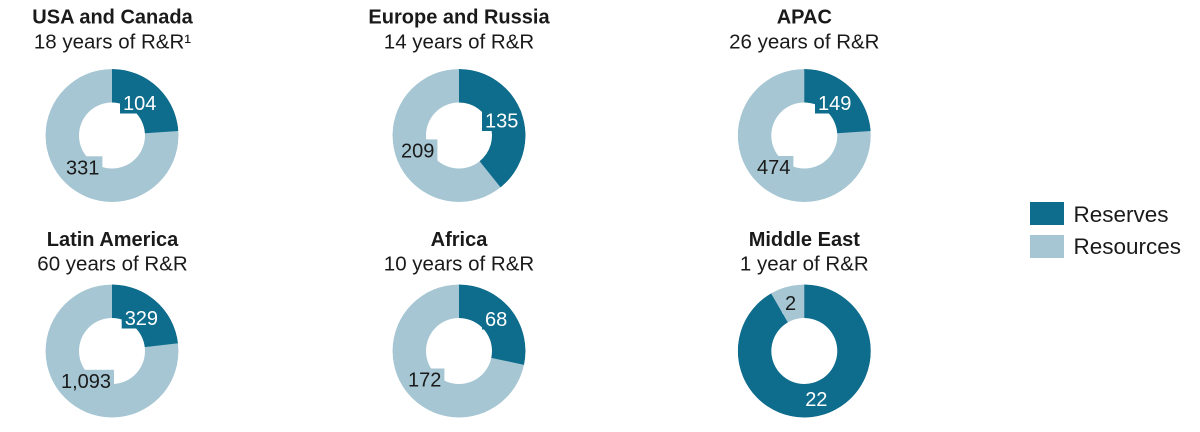 This screenshot has height=432, width=1200. I want to click on svg-text: Reserves, so click(1121, 214).